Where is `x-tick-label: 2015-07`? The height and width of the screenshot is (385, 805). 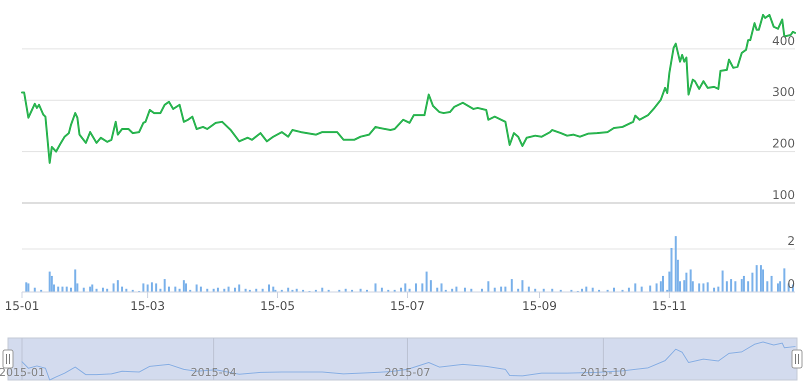 x-tick-label: 2015-07 is located at coordinates (407, 372).